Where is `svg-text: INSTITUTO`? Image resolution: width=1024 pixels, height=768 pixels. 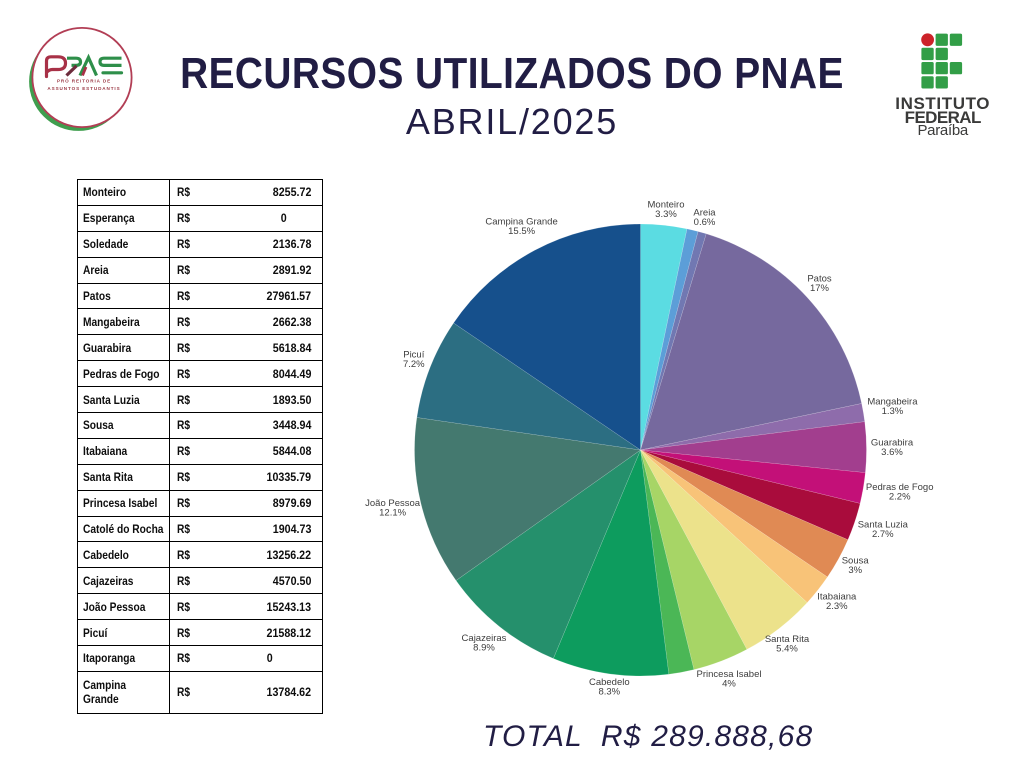 svg-text: INSTITUTO is located at coordinates (942, 103).